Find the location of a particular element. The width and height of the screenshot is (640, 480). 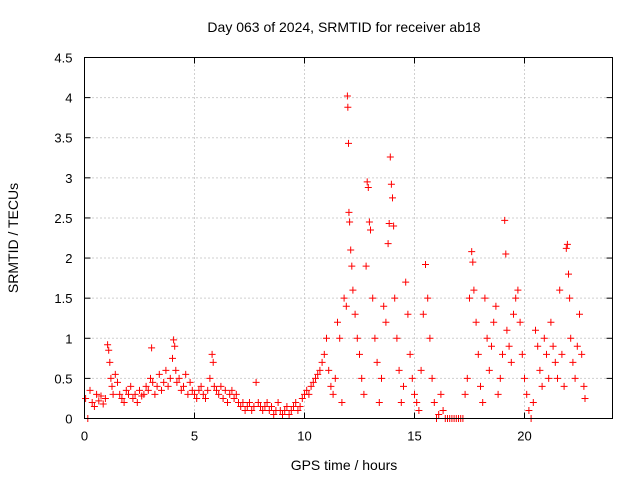

y-tick-label: 2.5 is located at coordinates (63, 218).